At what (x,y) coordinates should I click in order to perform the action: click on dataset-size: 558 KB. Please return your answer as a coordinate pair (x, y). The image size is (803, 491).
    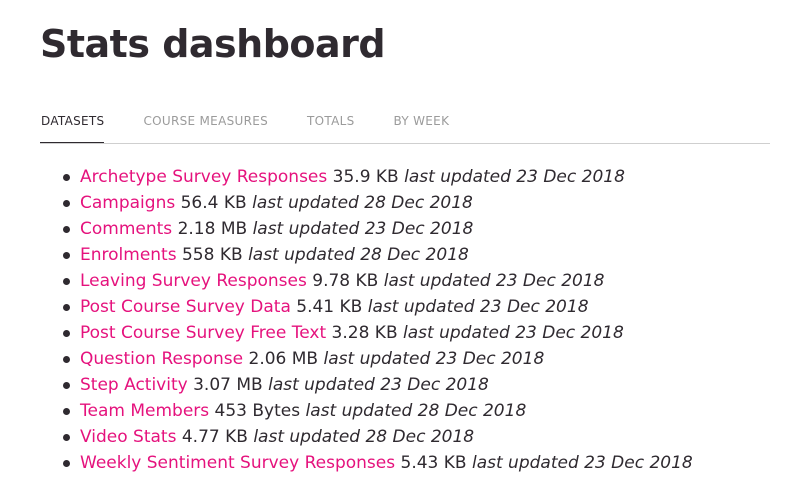
    Looking at the image, I should click on (212, 255).